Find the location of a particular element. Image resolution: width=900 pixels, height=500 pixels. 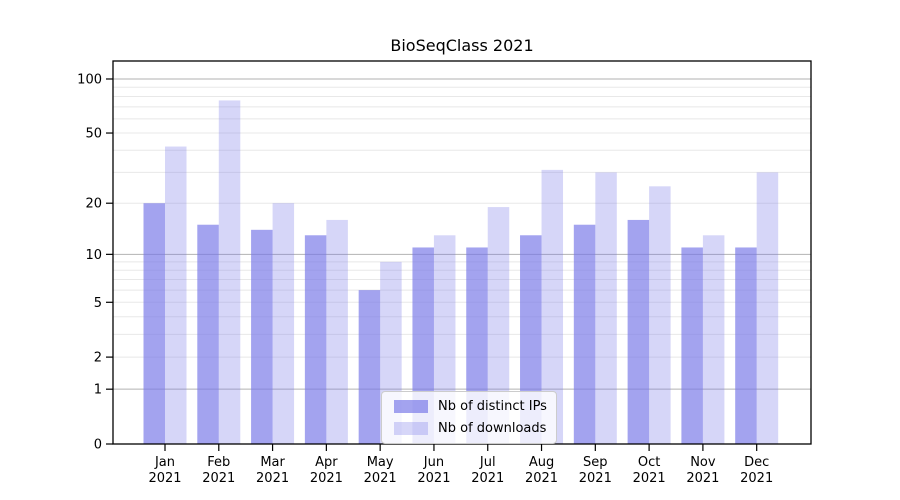

y-tick-label: 1 is located at coordinates (98, 390).